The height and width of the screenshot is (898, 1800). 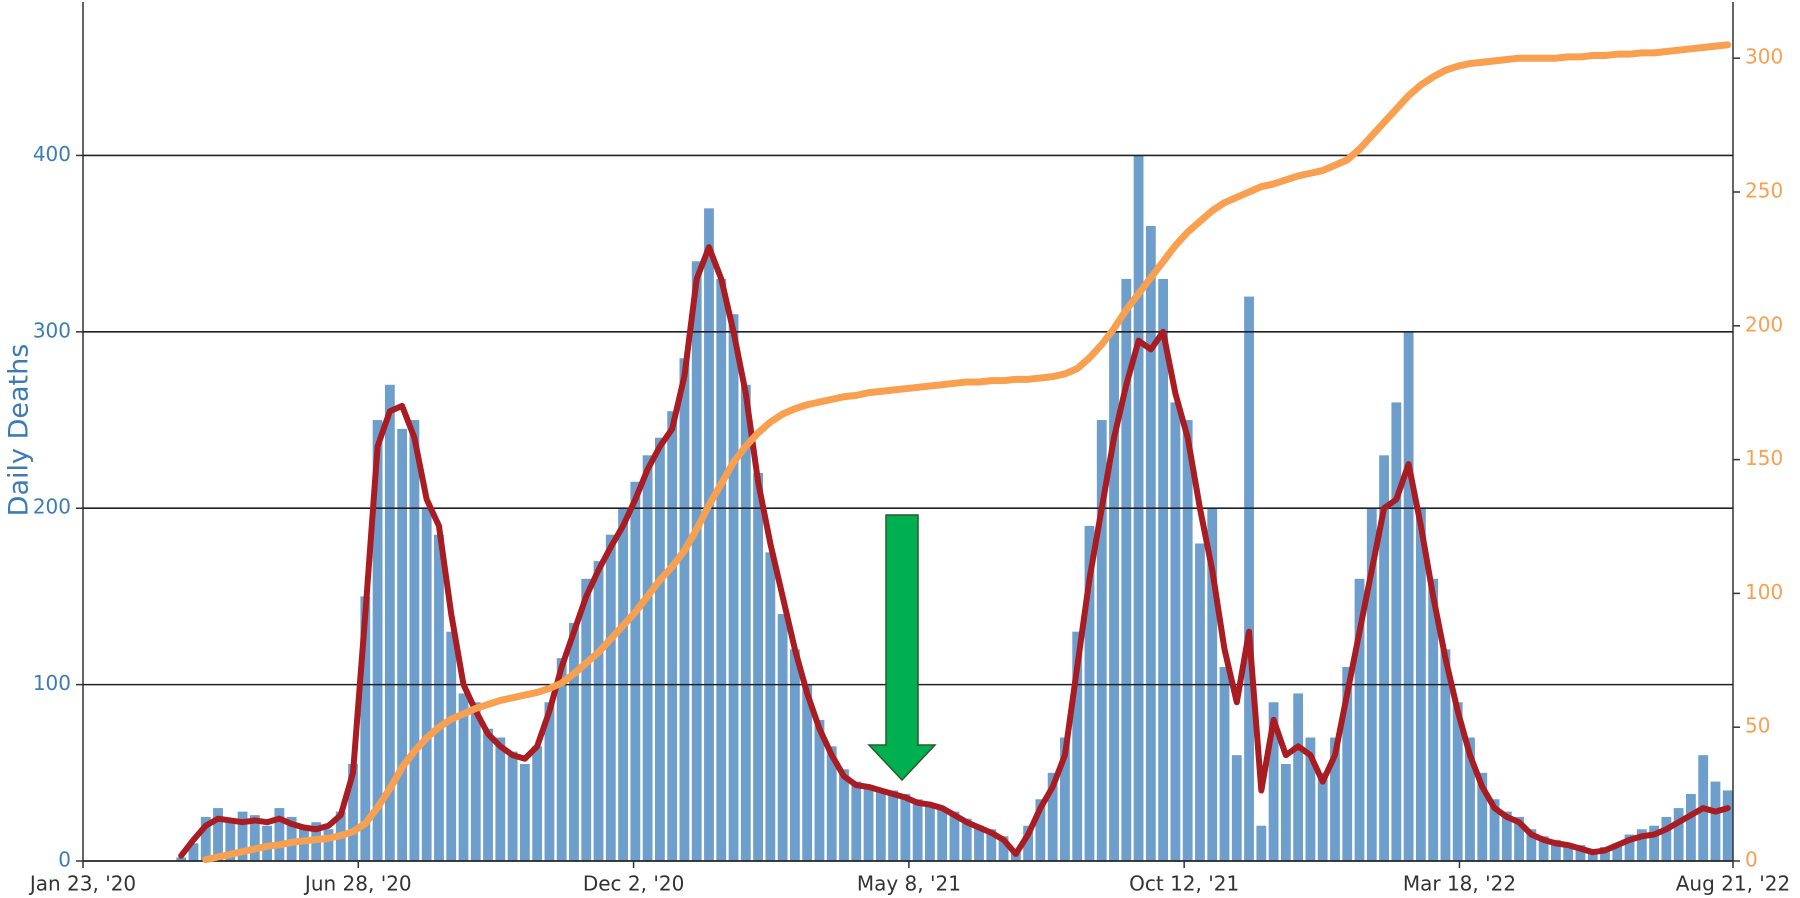 What do you see at coordinates (902, 648) in the screenshot?
I see `arrow-annotation` at bounding box center [902, 648].